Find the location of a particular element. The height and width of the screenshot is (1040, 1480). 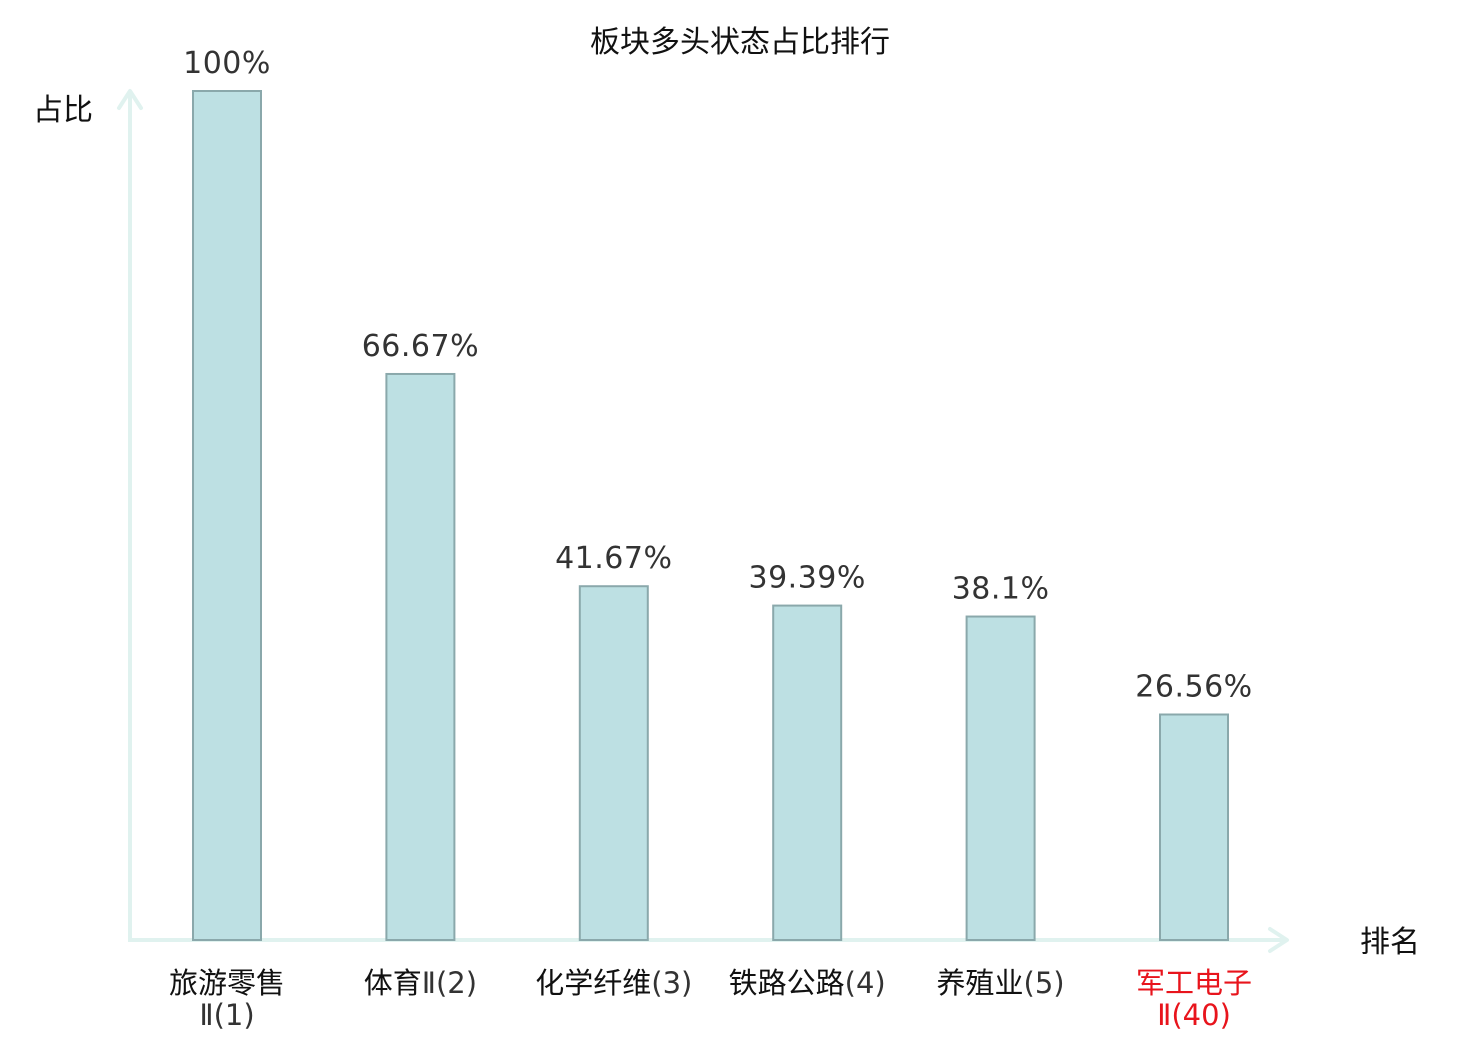

category-label: 体育Ⅱ(2) is located at coordinates (420, 983).